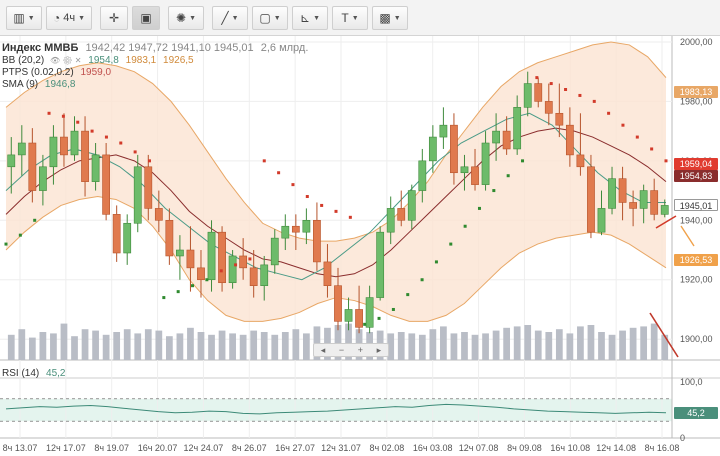 Image resolution: width=720 pixels, height=456 pixels. What do you see at coordinates (479, 448) in the screenshot?
I see `time-tick-label: 12ч 07.08` at bounding box center [479, 448].